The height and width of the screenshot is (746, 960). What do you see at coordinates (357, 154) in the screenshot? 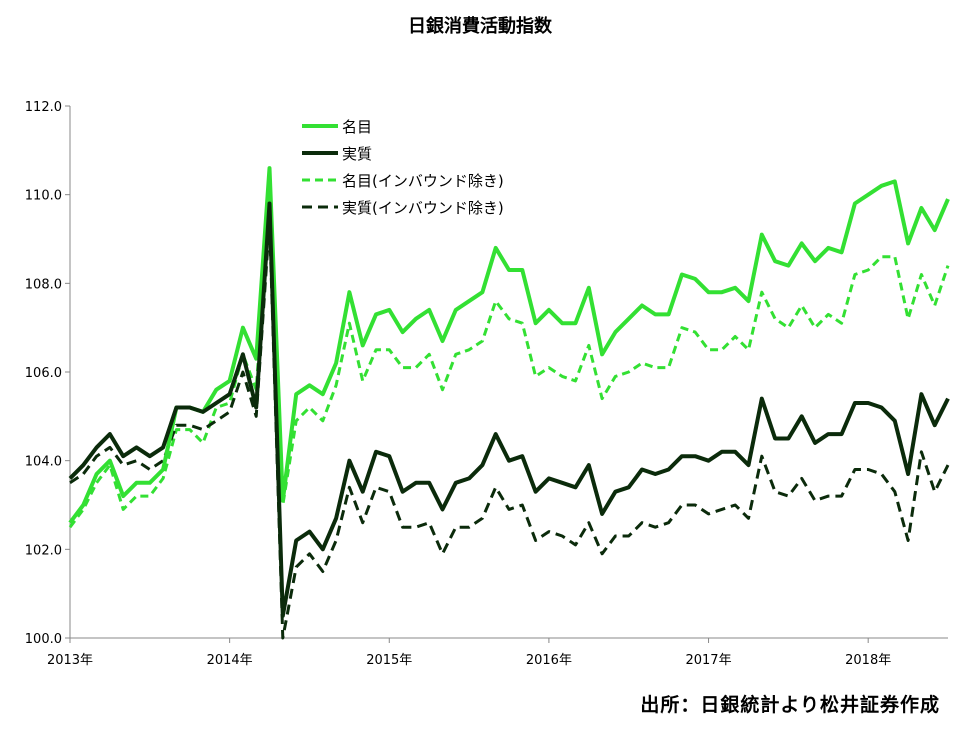
I see `legend-label-1: 実質` at bounding box center [357, 154].